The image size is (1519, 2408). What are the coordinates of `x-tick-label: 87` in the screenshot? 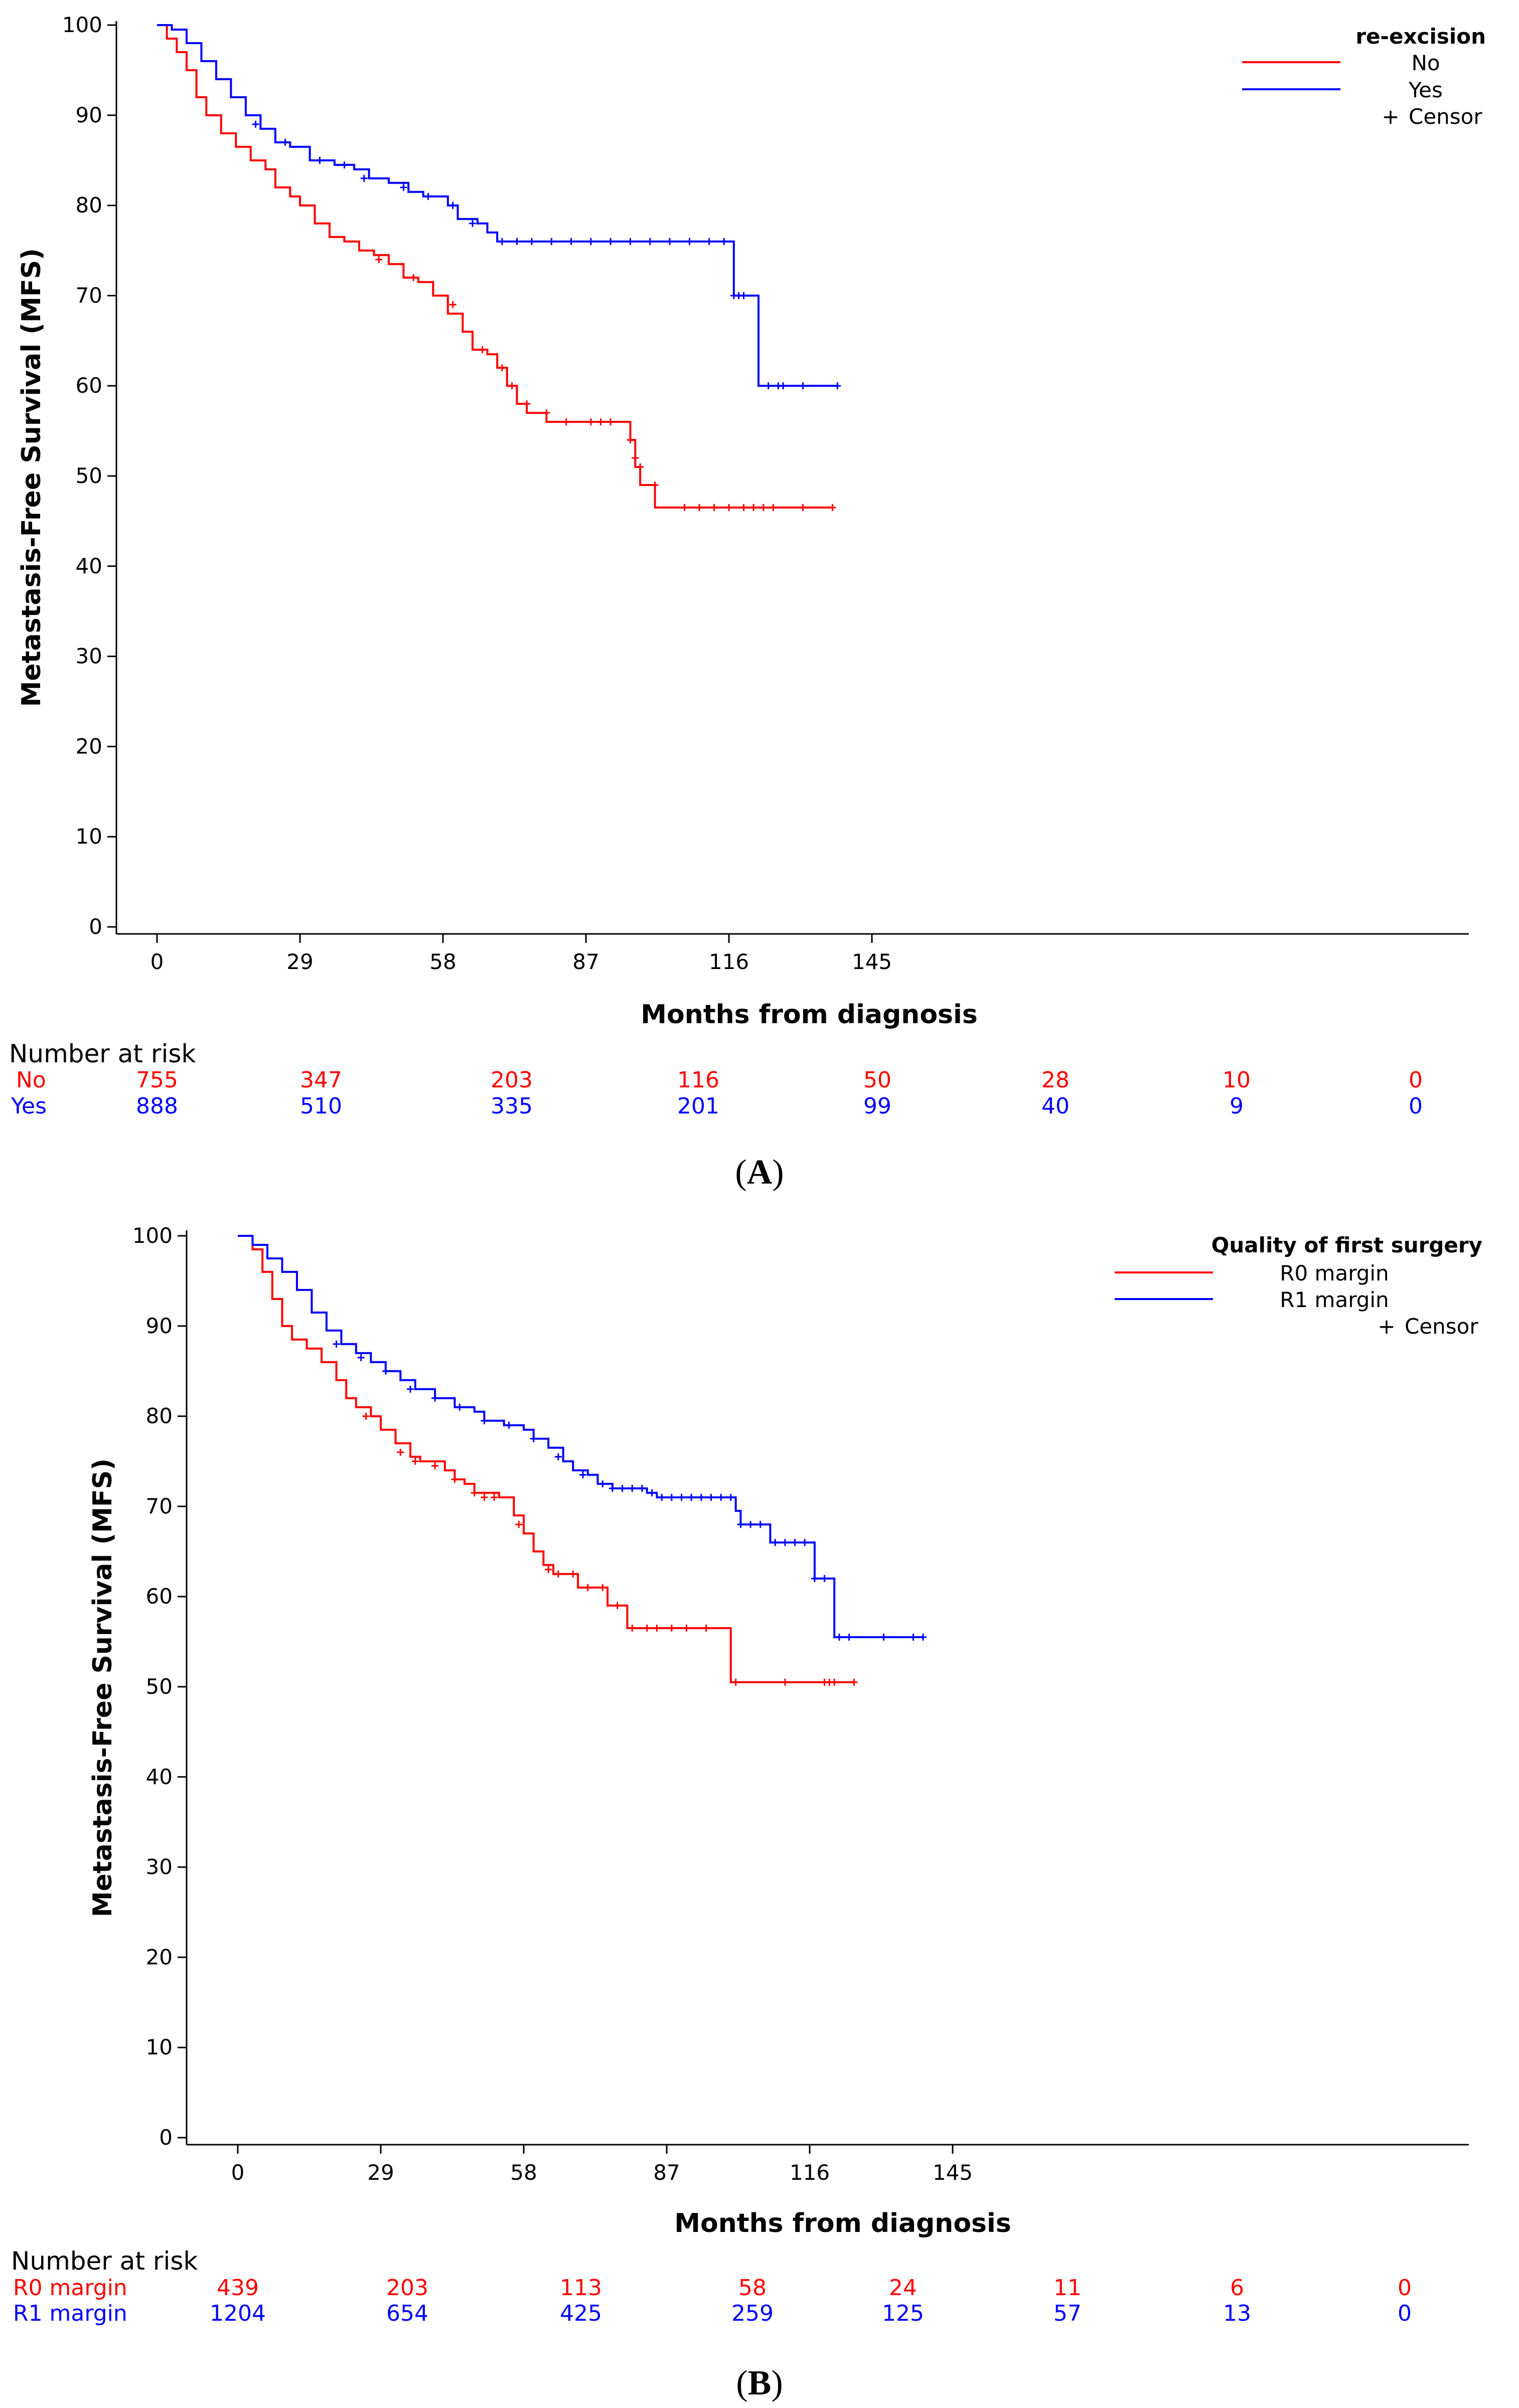 It's located at (585, 961).